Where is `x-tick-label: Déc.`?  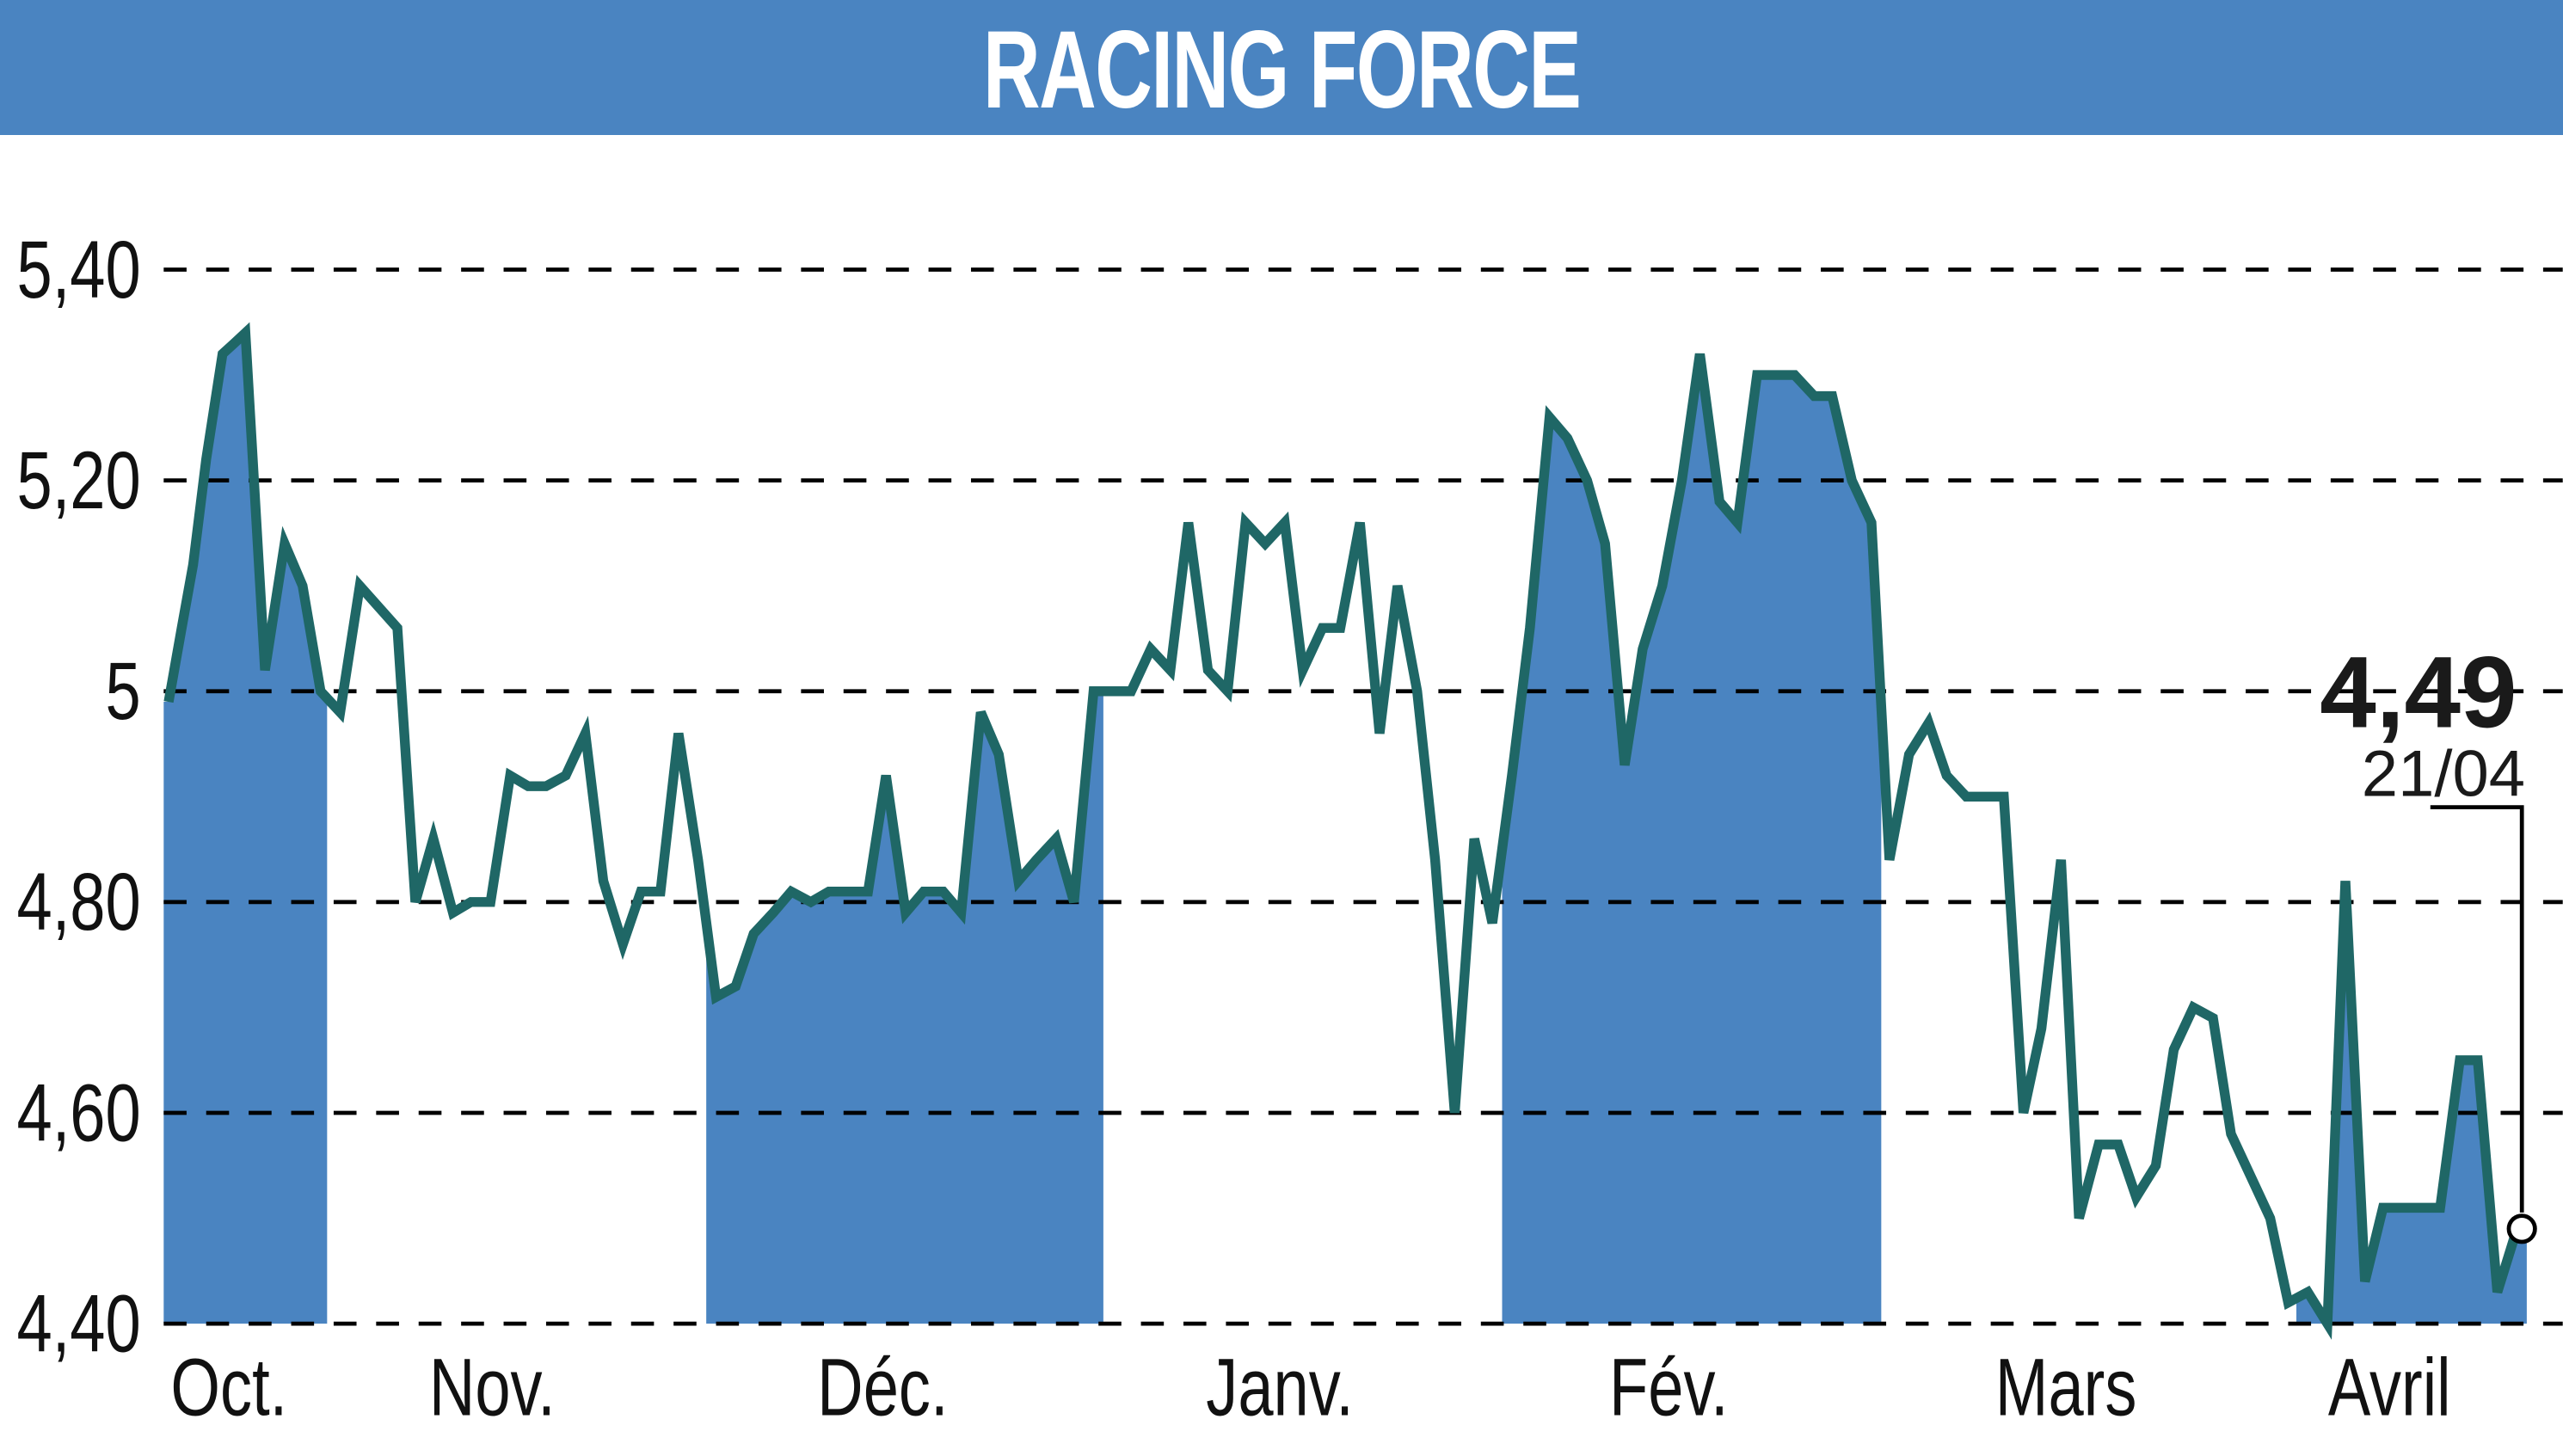
x-tick-label: Déc. is located at coordinates (882, 1388).